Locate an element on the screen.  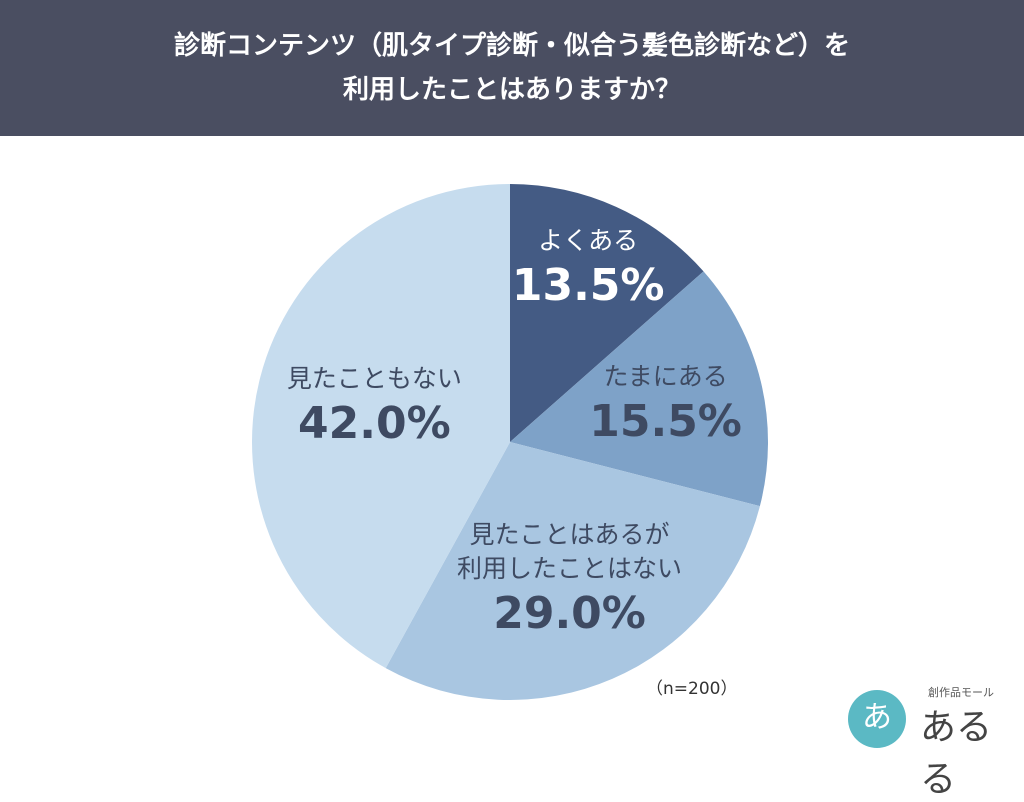
value-label: 29.0% is located at coordinates (569, 613).